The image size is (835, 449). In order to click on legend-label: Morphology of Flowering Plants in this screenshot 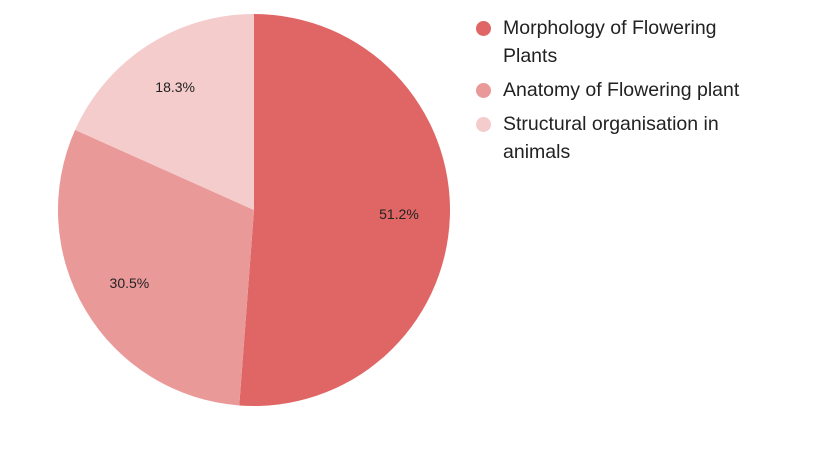, I will do `click(610, 42)`.